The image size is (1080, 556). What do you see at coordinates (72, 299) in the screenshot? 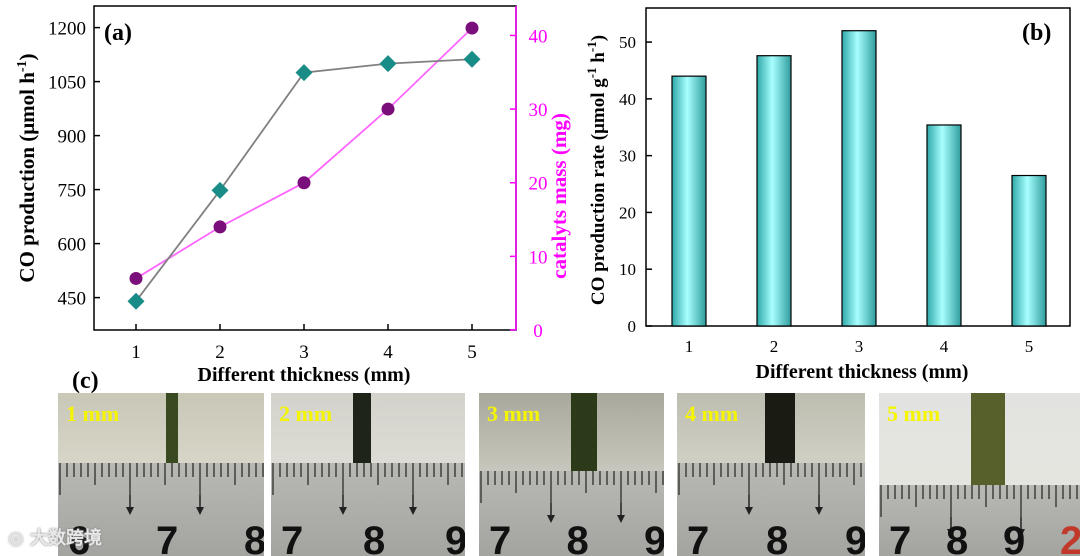
I see `a-left-tick-label: 450` at bounding box center [72, 299].